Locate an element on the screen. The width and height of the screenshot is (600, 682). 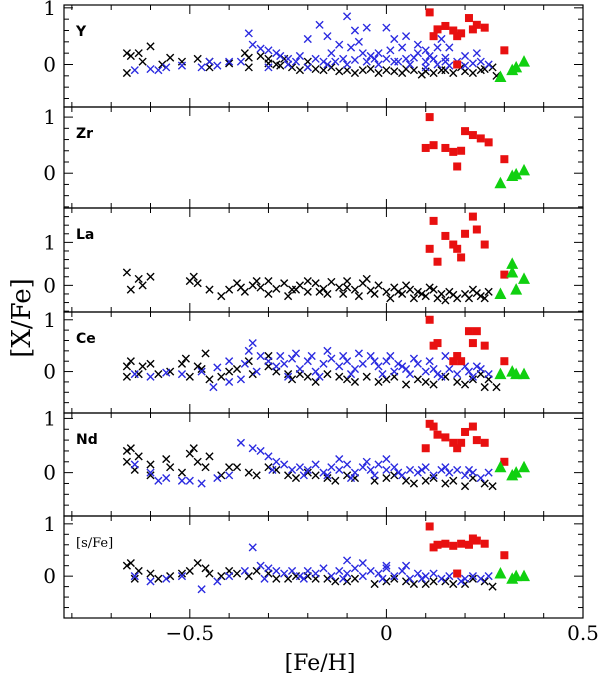
panel-frame is located at coordinates (323, 567).